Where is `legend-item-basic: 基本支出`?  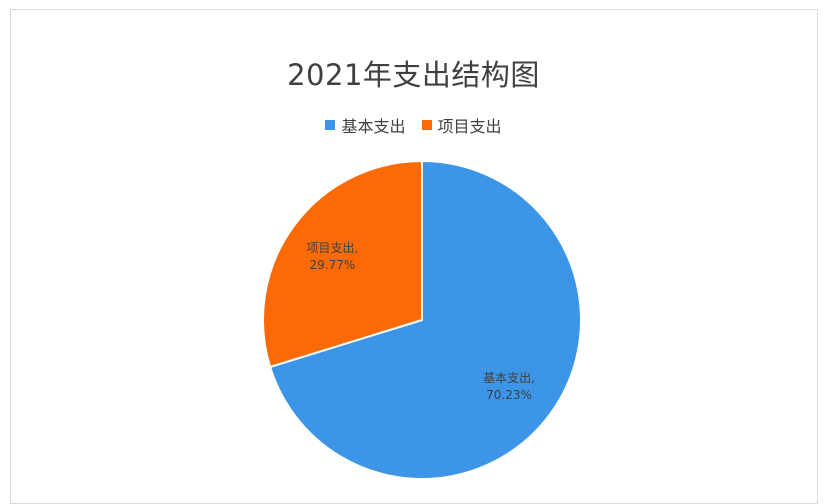 legend-item-basic: 基本支出 is located at coordinates (365, 125).